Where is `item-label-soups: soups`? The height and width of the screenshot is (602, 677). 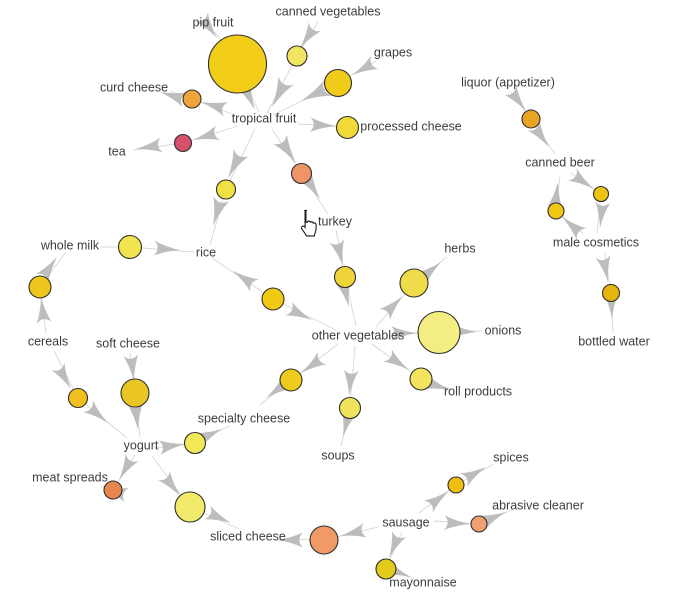 item-label-soups: soups is located at coordinates (337, 455).